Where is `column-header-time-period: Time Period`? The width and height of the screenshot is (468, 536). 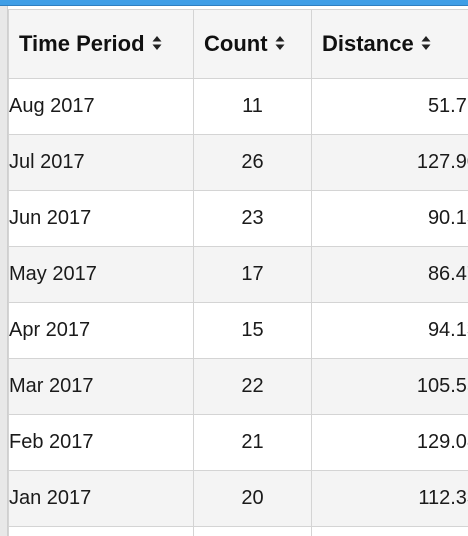 column-header-time-period: Time Period is located at coordinates (101, 44).